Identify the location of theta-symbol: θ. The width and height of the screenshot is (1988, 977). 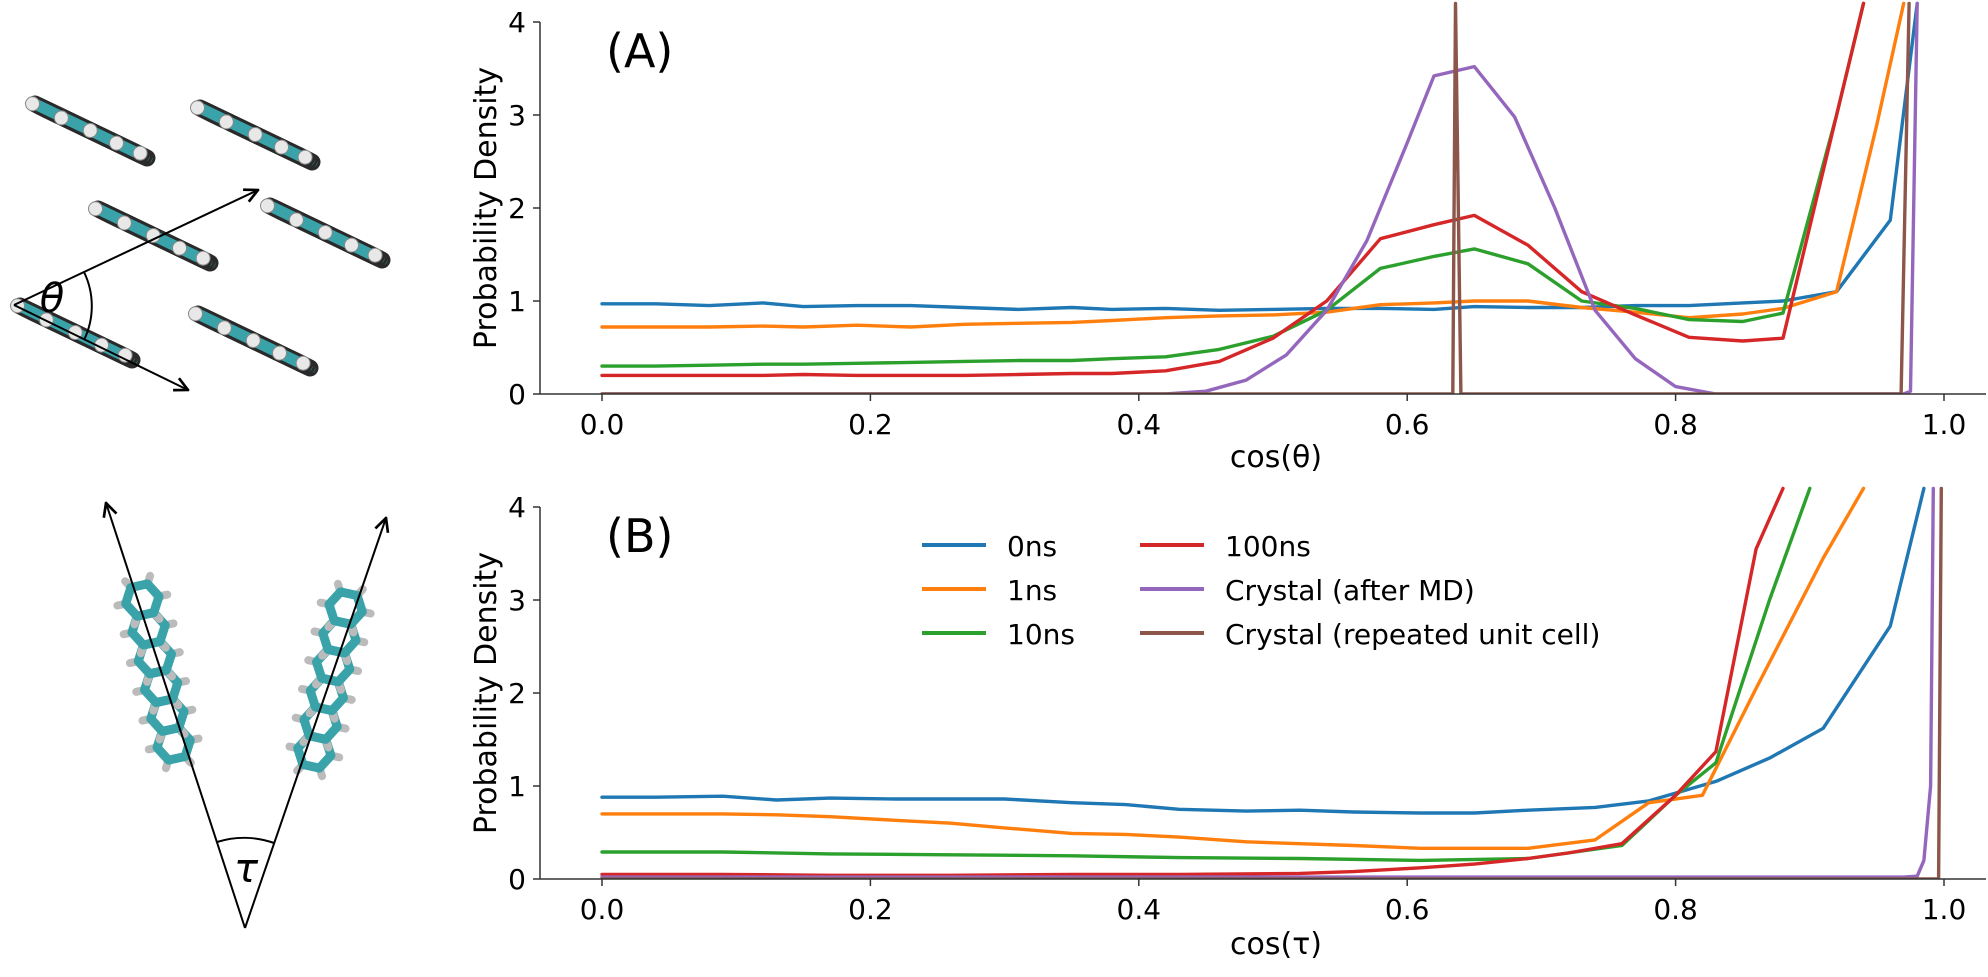
(52, 299).